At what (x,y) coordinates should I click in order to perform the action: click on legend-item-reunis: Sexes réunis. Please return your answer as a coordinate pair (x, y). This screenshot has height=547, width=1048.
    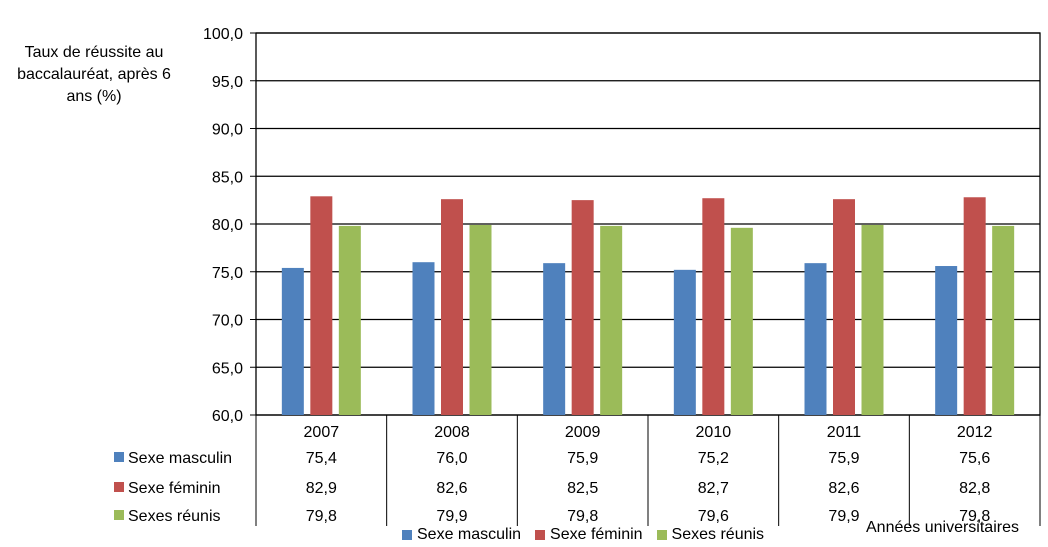
    Looking at the image, I should click on (710, 535).